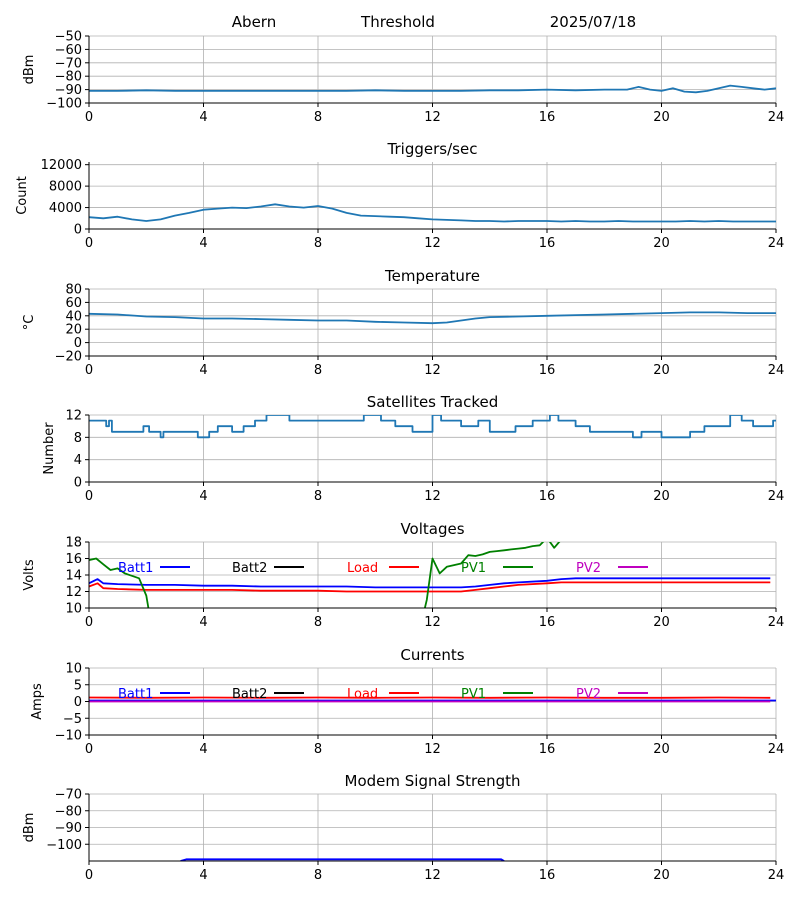 This screenshot has width=800, height=900. I want to click on y-tick-label: 12000, so click(61, 165).